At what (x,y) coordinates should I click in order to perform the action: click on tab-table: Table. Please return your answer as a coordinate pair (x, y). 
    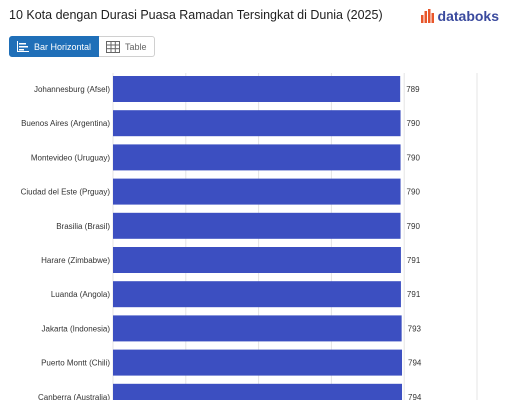
    Looking at the image, I should click on (127, 46).